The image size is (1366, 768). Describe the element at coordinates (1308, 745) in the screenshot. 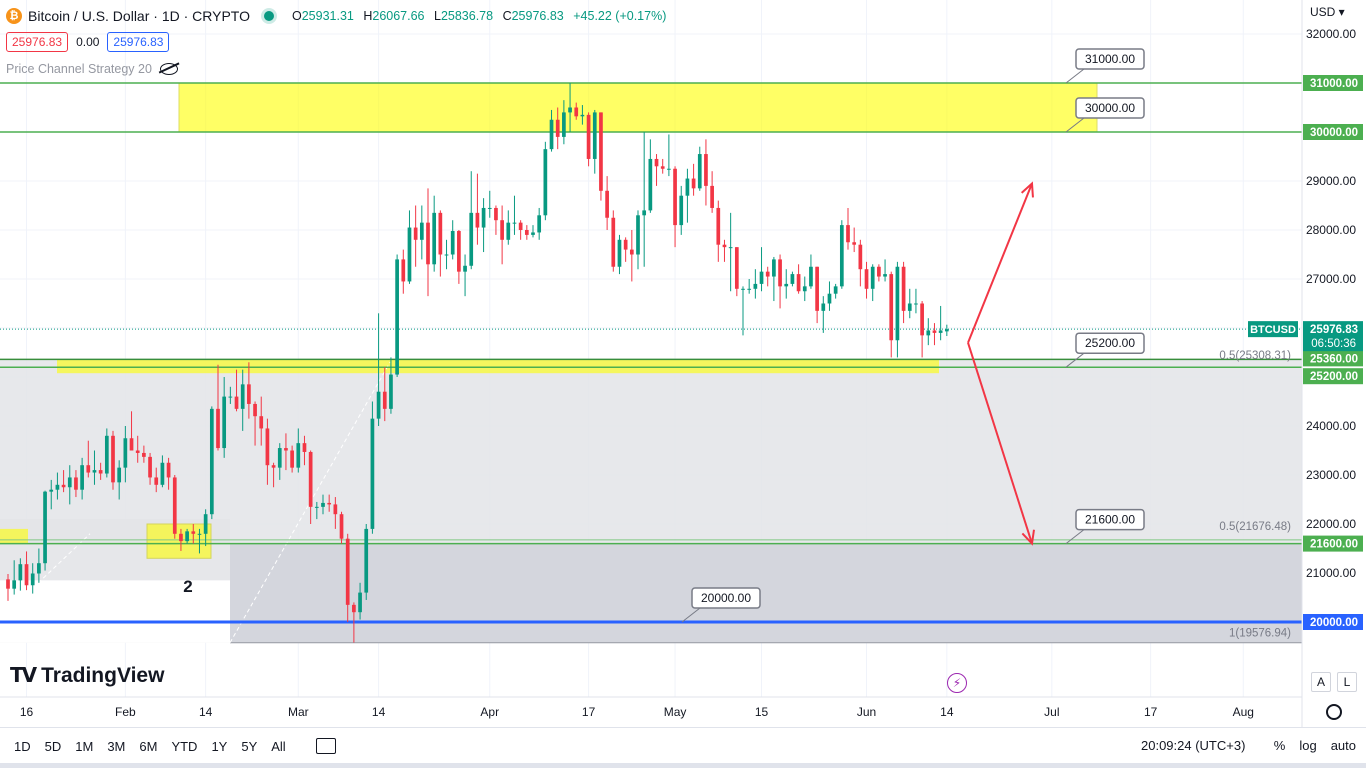

I see `log-toggle: log` at that location.